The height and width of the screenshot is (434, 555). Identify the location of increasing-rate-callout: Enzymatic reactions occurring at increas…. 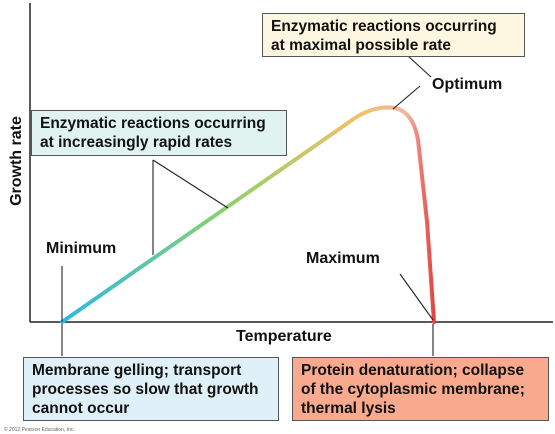
(159, 133).